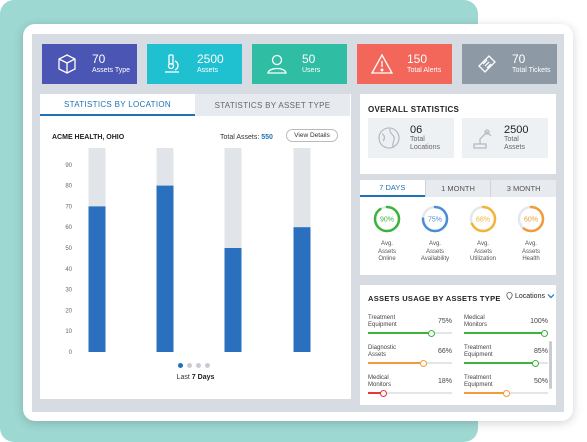  What do you see at coordinates (434, 298) in the screenshot?
I see `assets-usage-title: ASSETS USAGE BY ASSETS TYPE` at bounding box center [434, 298].